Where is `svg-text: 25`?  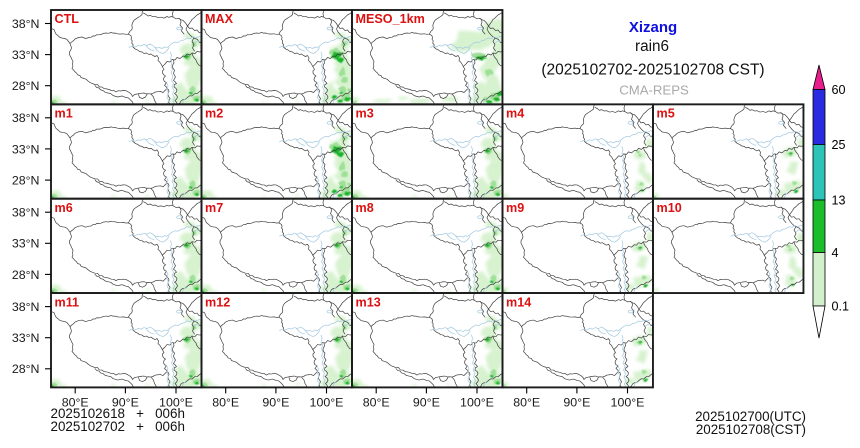 svg-text: 25 is located at coordinates (839, 145).